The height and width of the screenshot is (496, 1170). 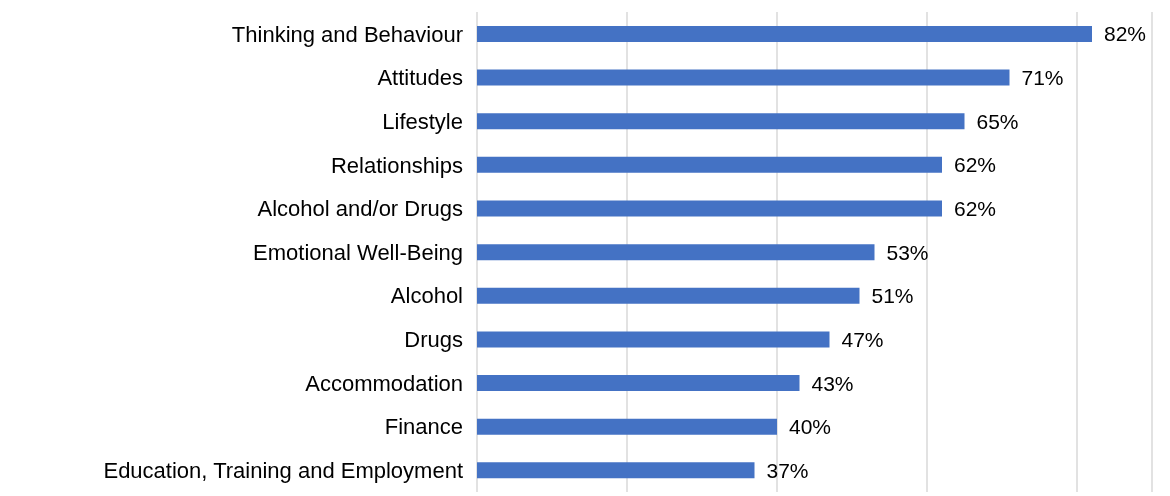 I want to click on data-label: 43%, so click(x=832, y=383).